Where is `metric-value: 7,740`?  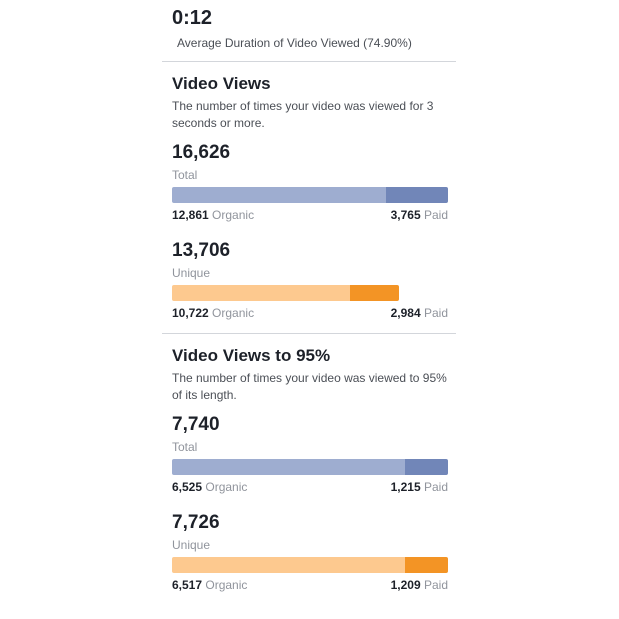
metric-value: 7,740 is located at coordinates (196, 424).